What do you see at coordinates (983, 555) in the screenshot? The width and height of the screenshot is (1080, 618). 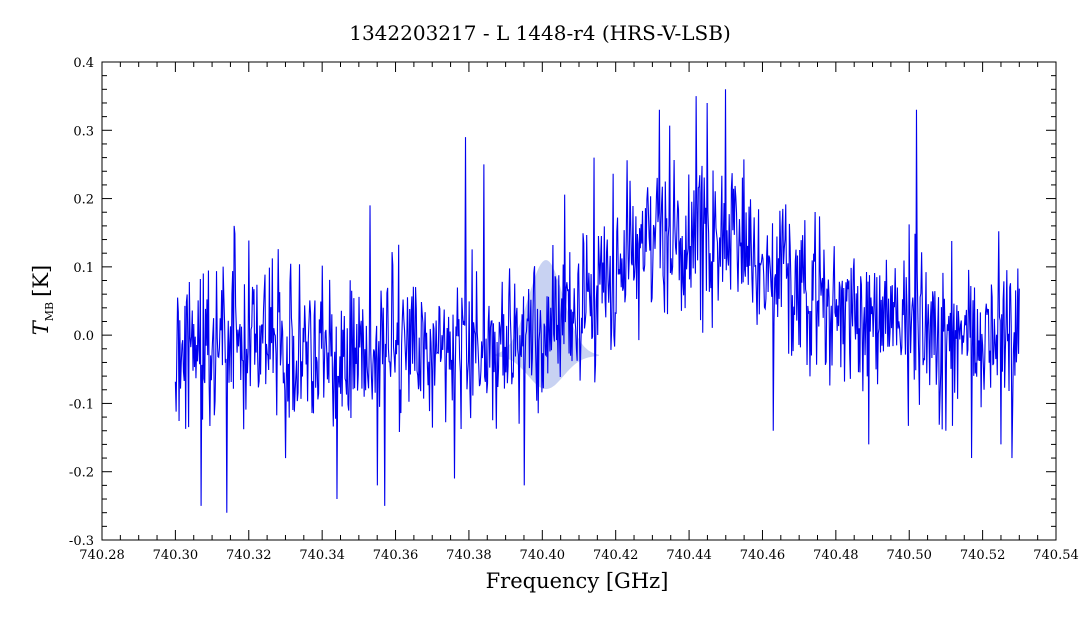 I see `x-tick-label: 740.52` at bounding box center [983, 555].